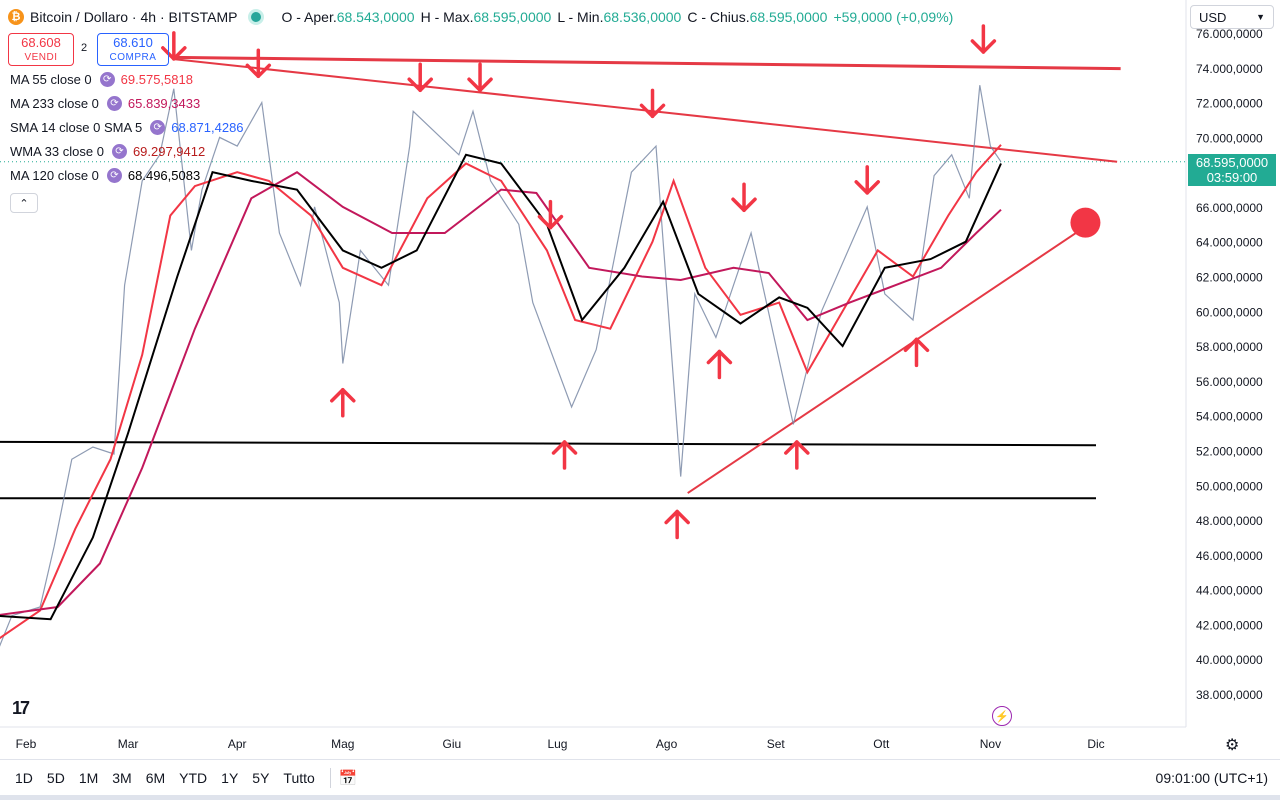 The width and height of the screenshot is (1280, 800). I want to click on target-marker, so click(1085, 222).